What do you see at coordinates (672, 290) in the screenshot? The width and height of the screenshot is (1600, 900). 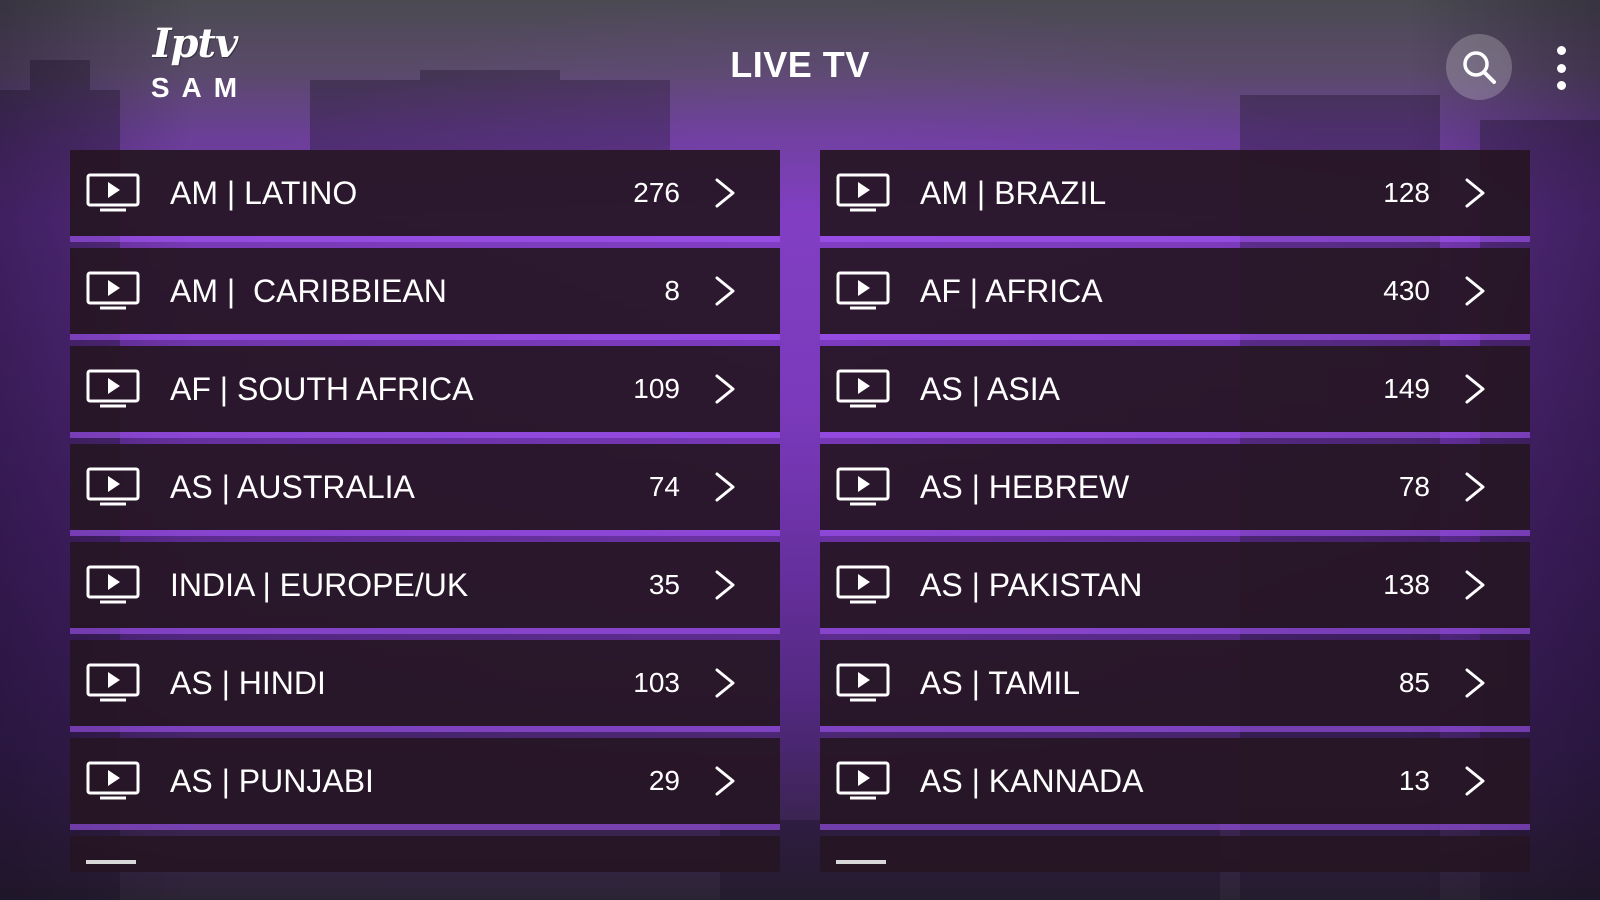 I see `channel-count: 8` at bounding box center [672, 290].